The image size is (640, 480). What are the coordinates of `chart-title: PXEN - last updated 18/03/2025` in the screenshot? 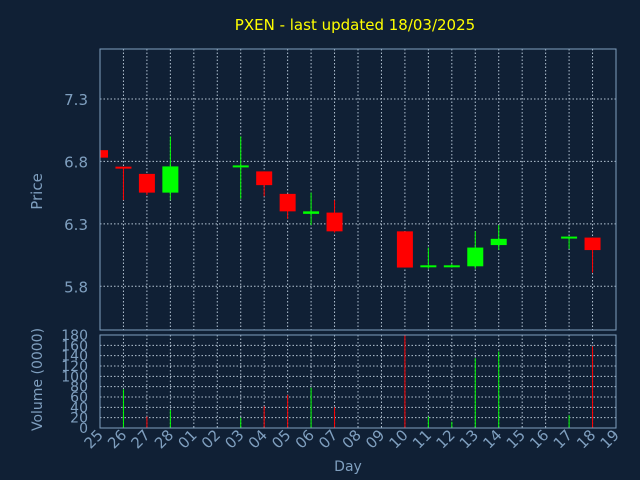 It's located at (355, 25).